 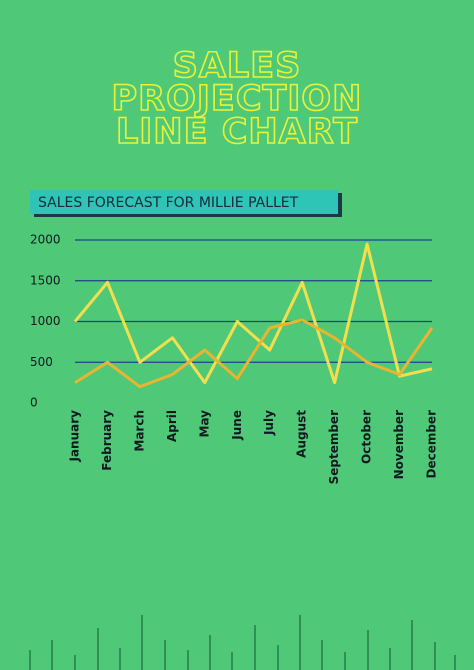 I want to click on title-line: SALES, so click(x=237, y=66).